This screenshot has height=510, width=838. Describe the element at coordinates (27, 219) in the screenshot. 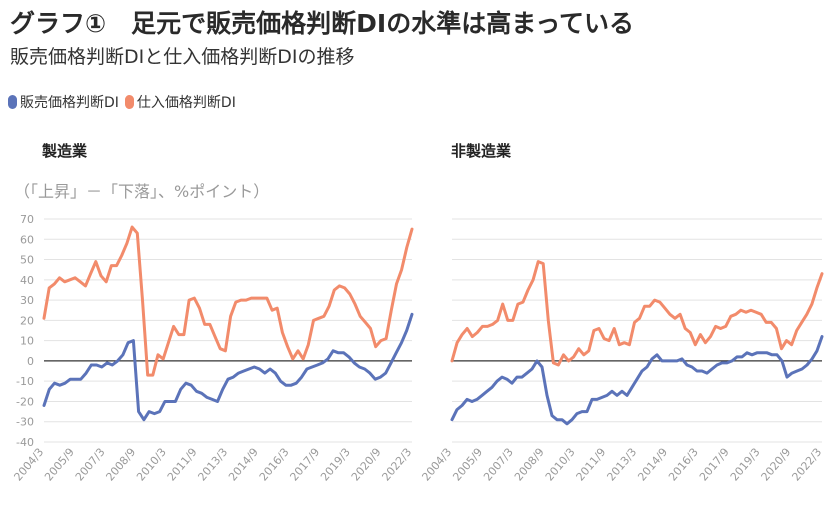

I see `y-tick-label: 70` at that location.